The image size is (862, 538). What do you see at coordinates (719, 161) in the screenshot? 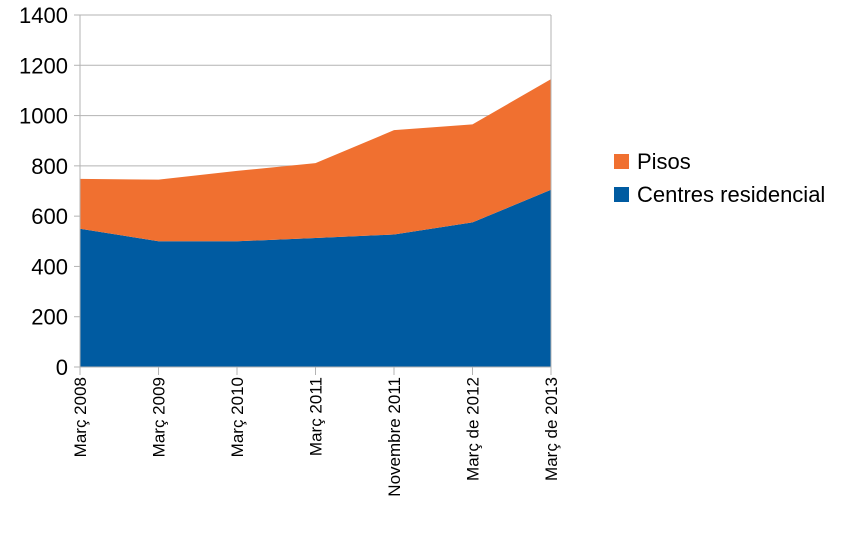
I see `legend-item-pisos: Pisos` at bounding box center [719, 161].